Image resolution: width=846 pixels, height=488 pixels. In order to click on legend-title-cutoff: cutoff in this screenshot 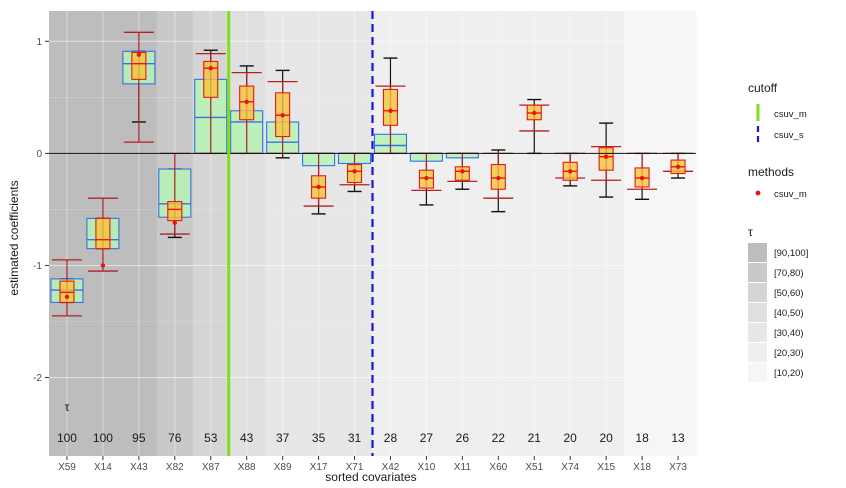, I will do `click(763, 88)`.